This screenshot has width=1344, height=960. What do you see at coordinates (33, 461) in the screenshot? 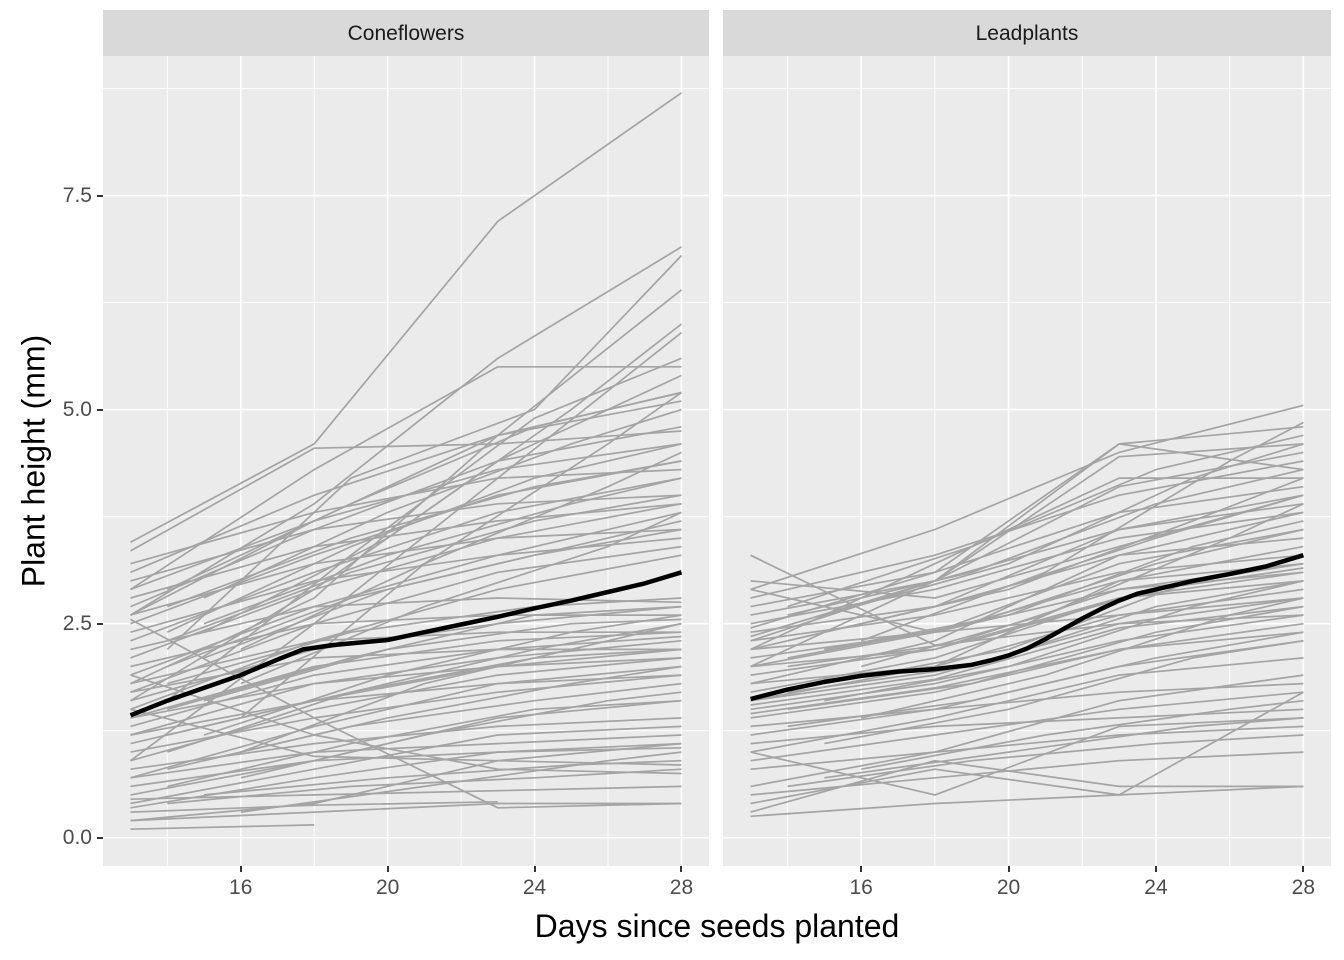
I see `y-axis-title: Plant height (mm)` at bounding box center [33, 461].